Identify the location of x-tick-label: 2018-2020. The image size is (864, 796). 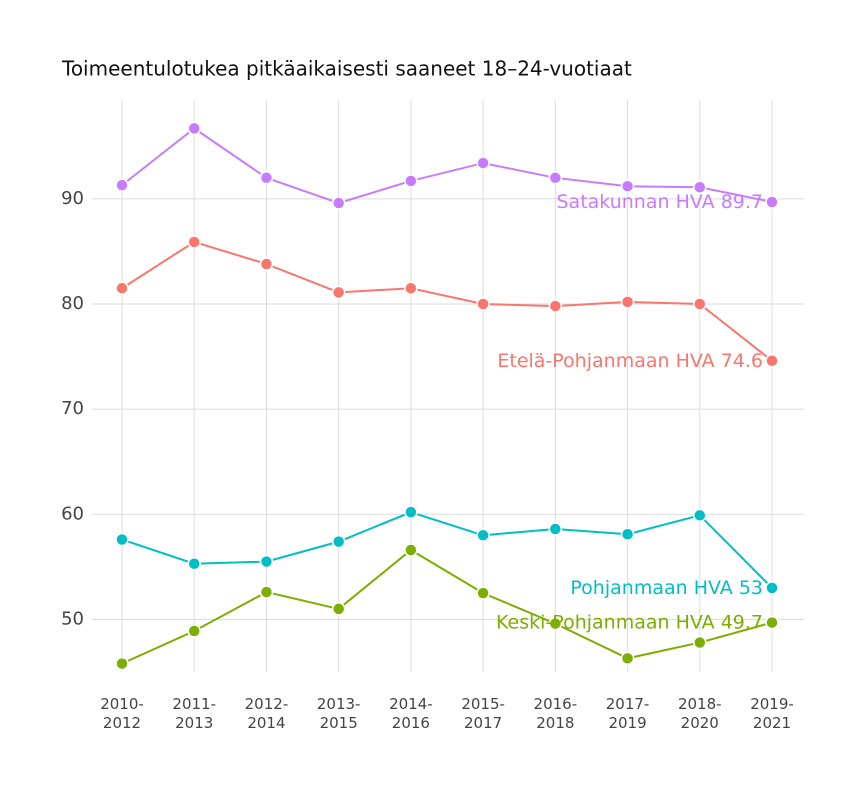
(700, 713).